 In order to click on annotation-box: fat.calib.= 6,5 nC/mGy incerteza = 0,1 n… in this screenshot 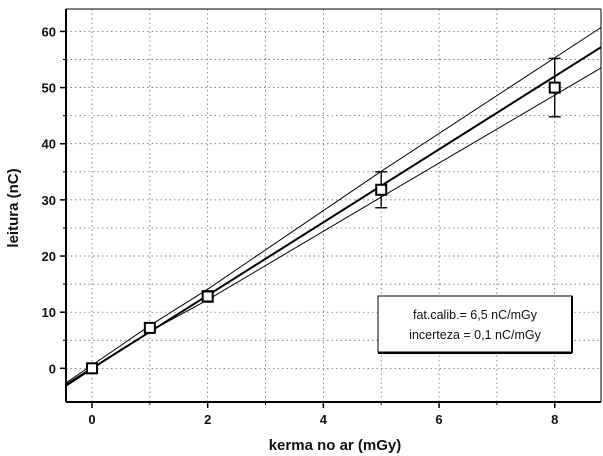, I will do `click(475, 324)`.